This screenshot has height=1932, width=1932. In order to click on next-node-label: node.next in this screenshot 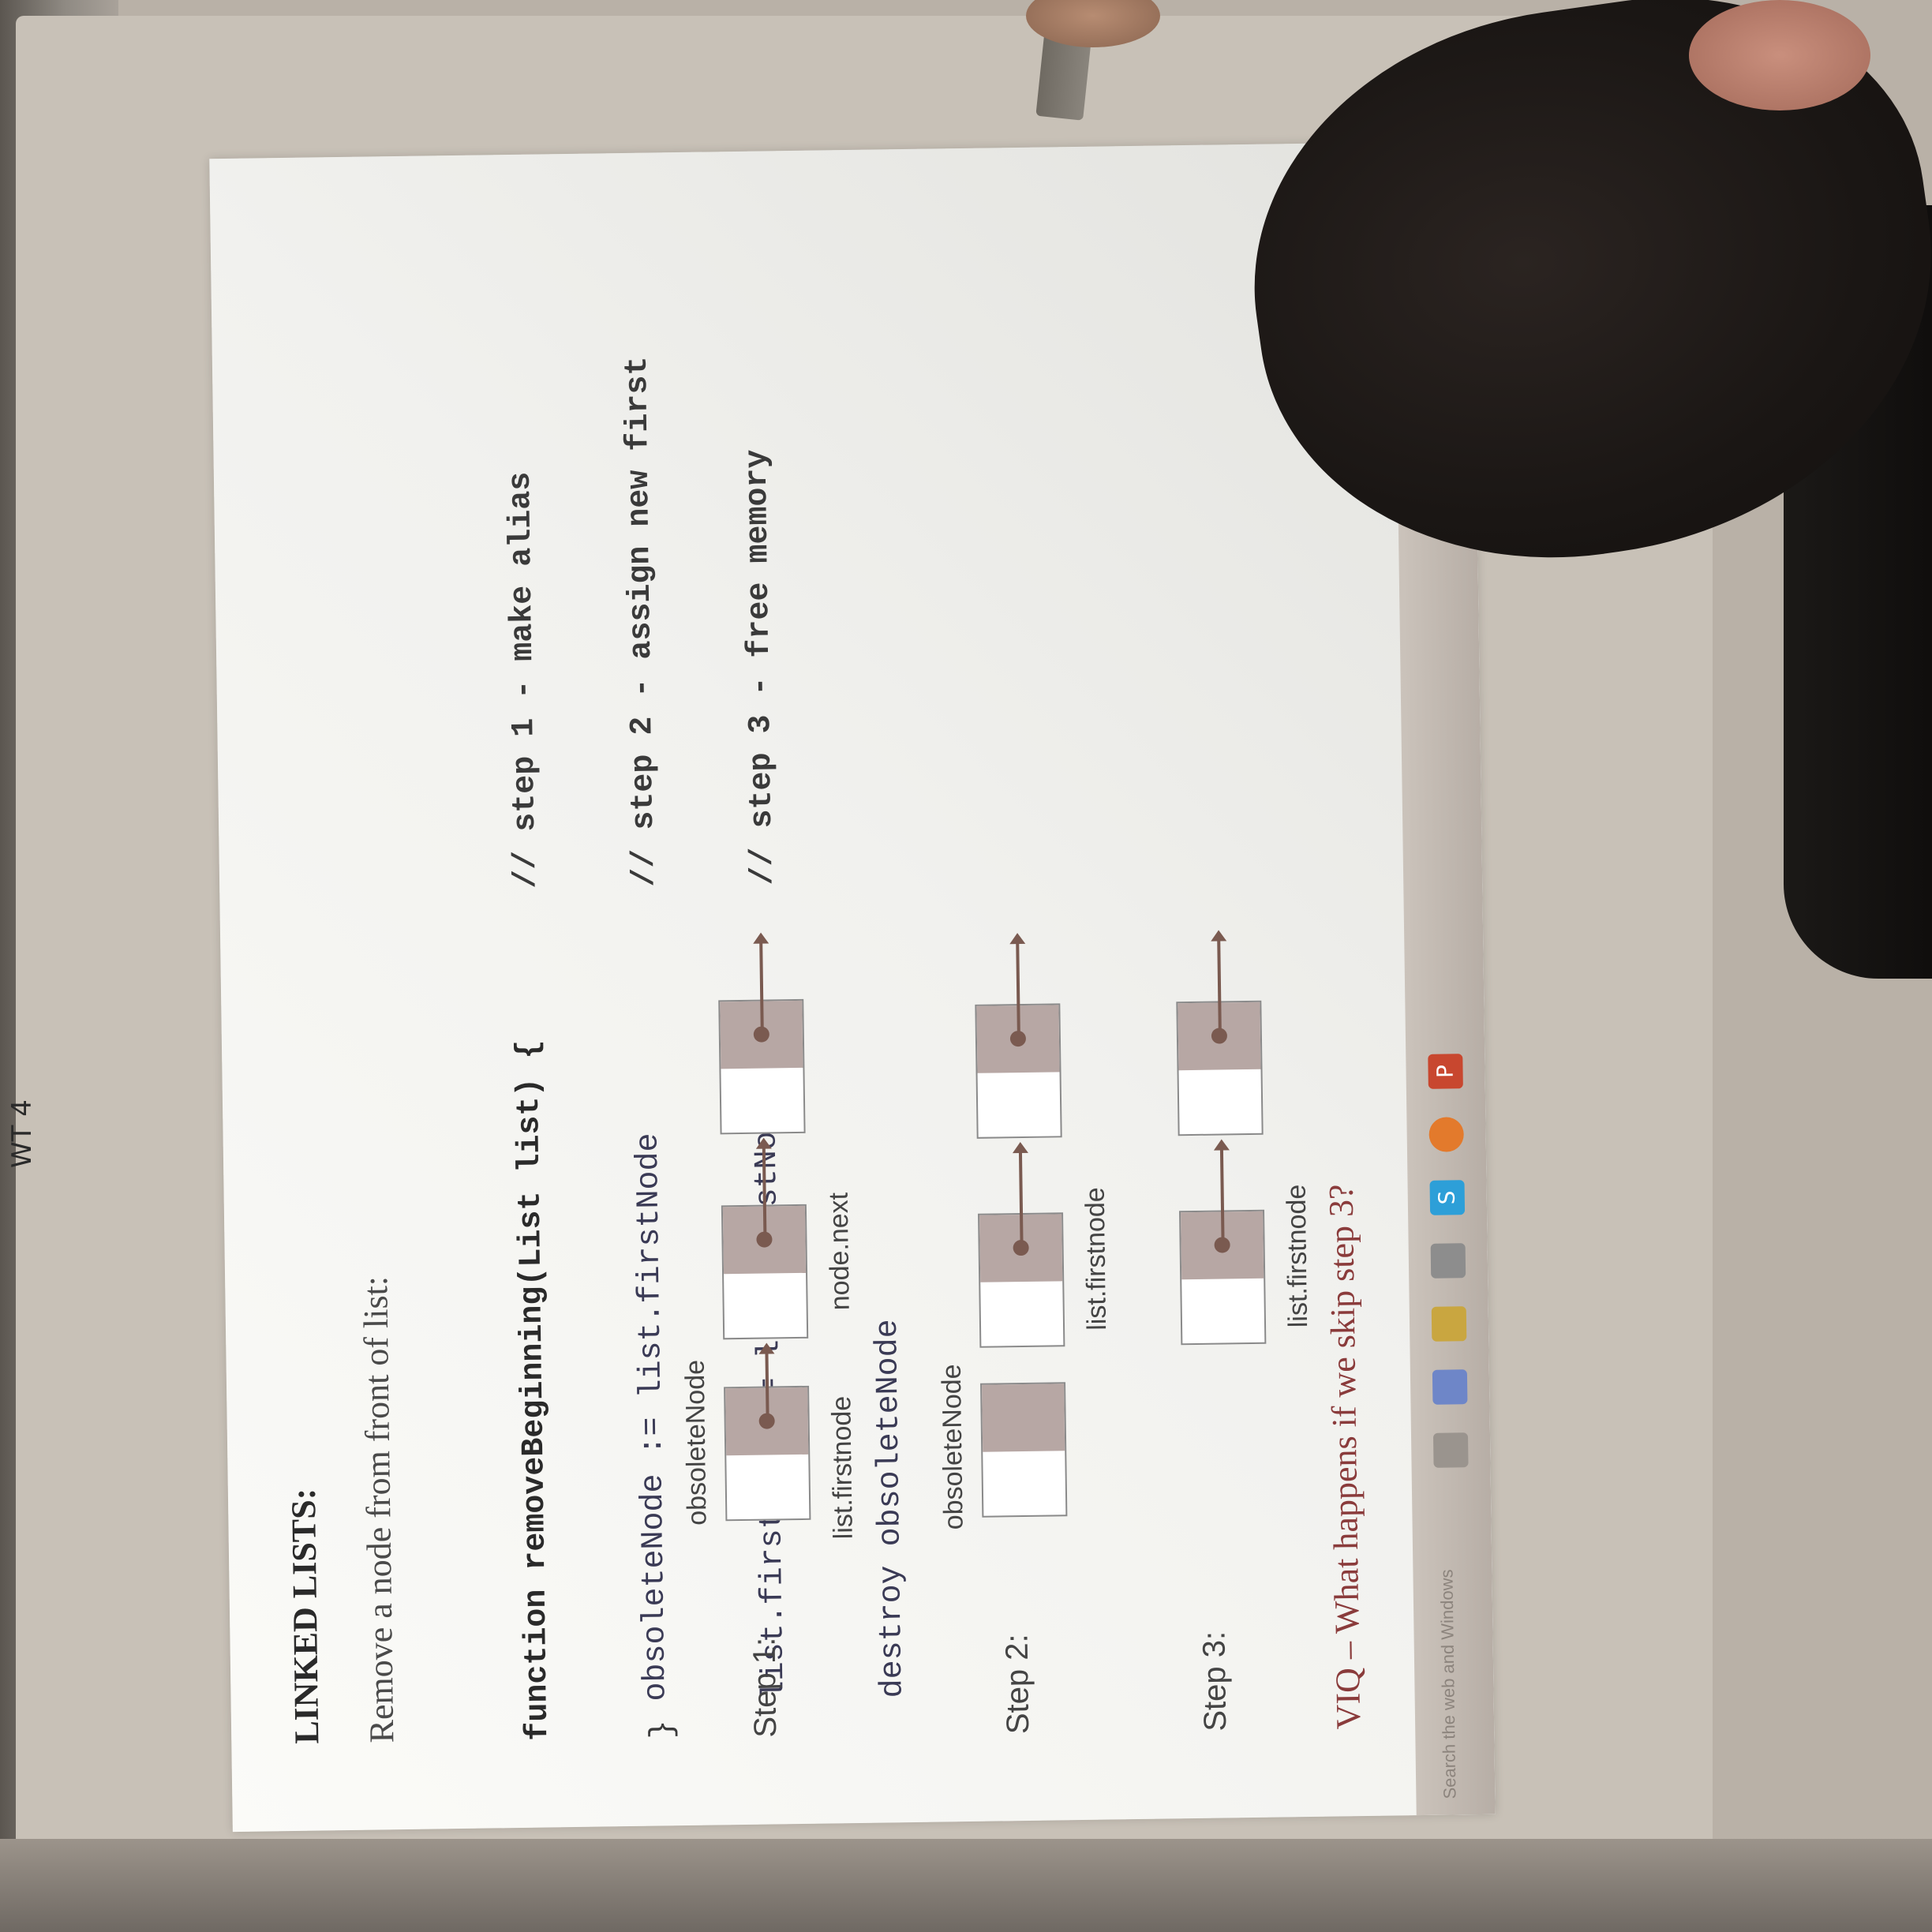, I will do `click(839, 1251)`.